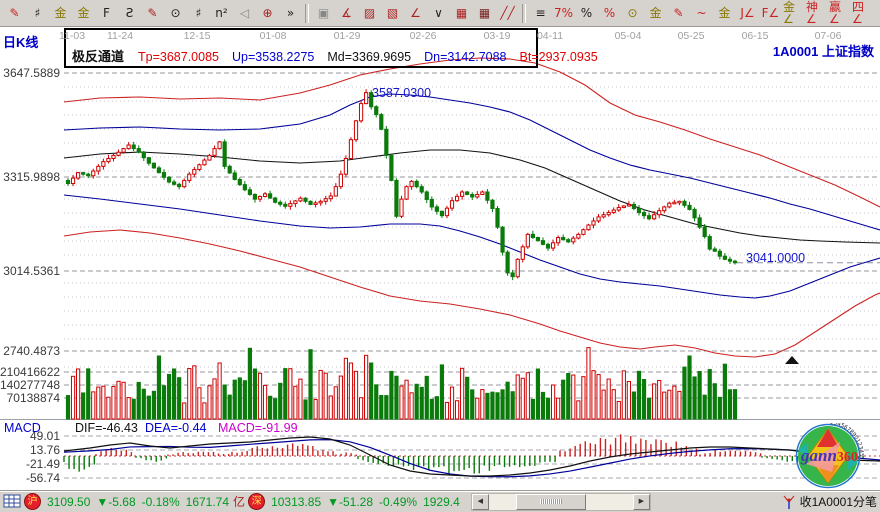 The width and height of the screenshot is (880, 512). I want to click on toolbar-gold-lines-button: 金, so click(655, 13).